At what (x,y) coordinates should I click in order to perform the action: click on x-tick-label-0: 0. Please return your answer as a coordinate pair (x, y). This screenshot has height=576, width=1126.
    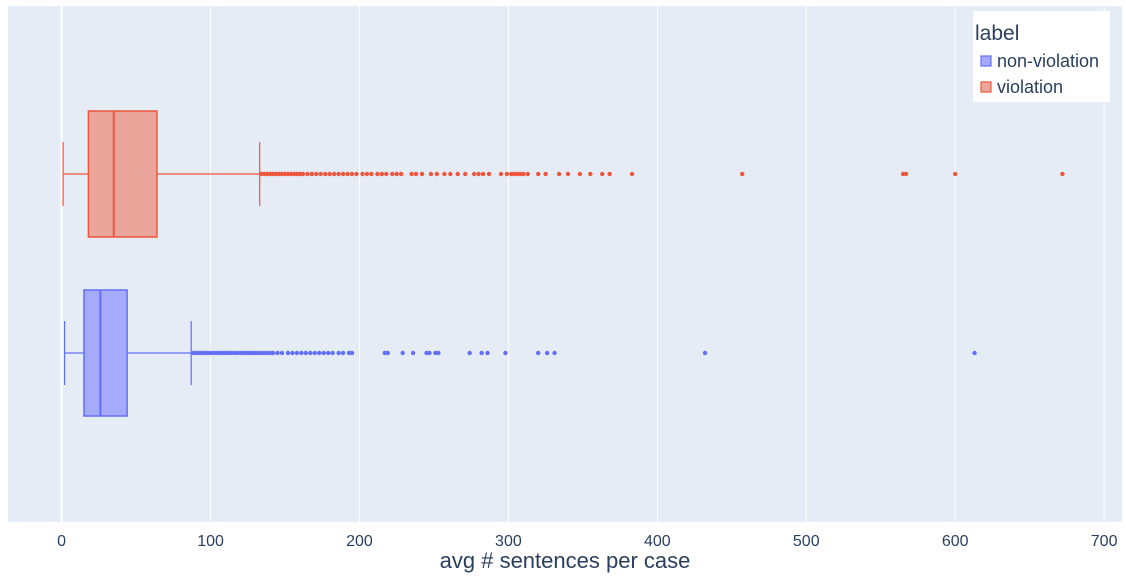
    Looking at the image, I should click on (61, 541).